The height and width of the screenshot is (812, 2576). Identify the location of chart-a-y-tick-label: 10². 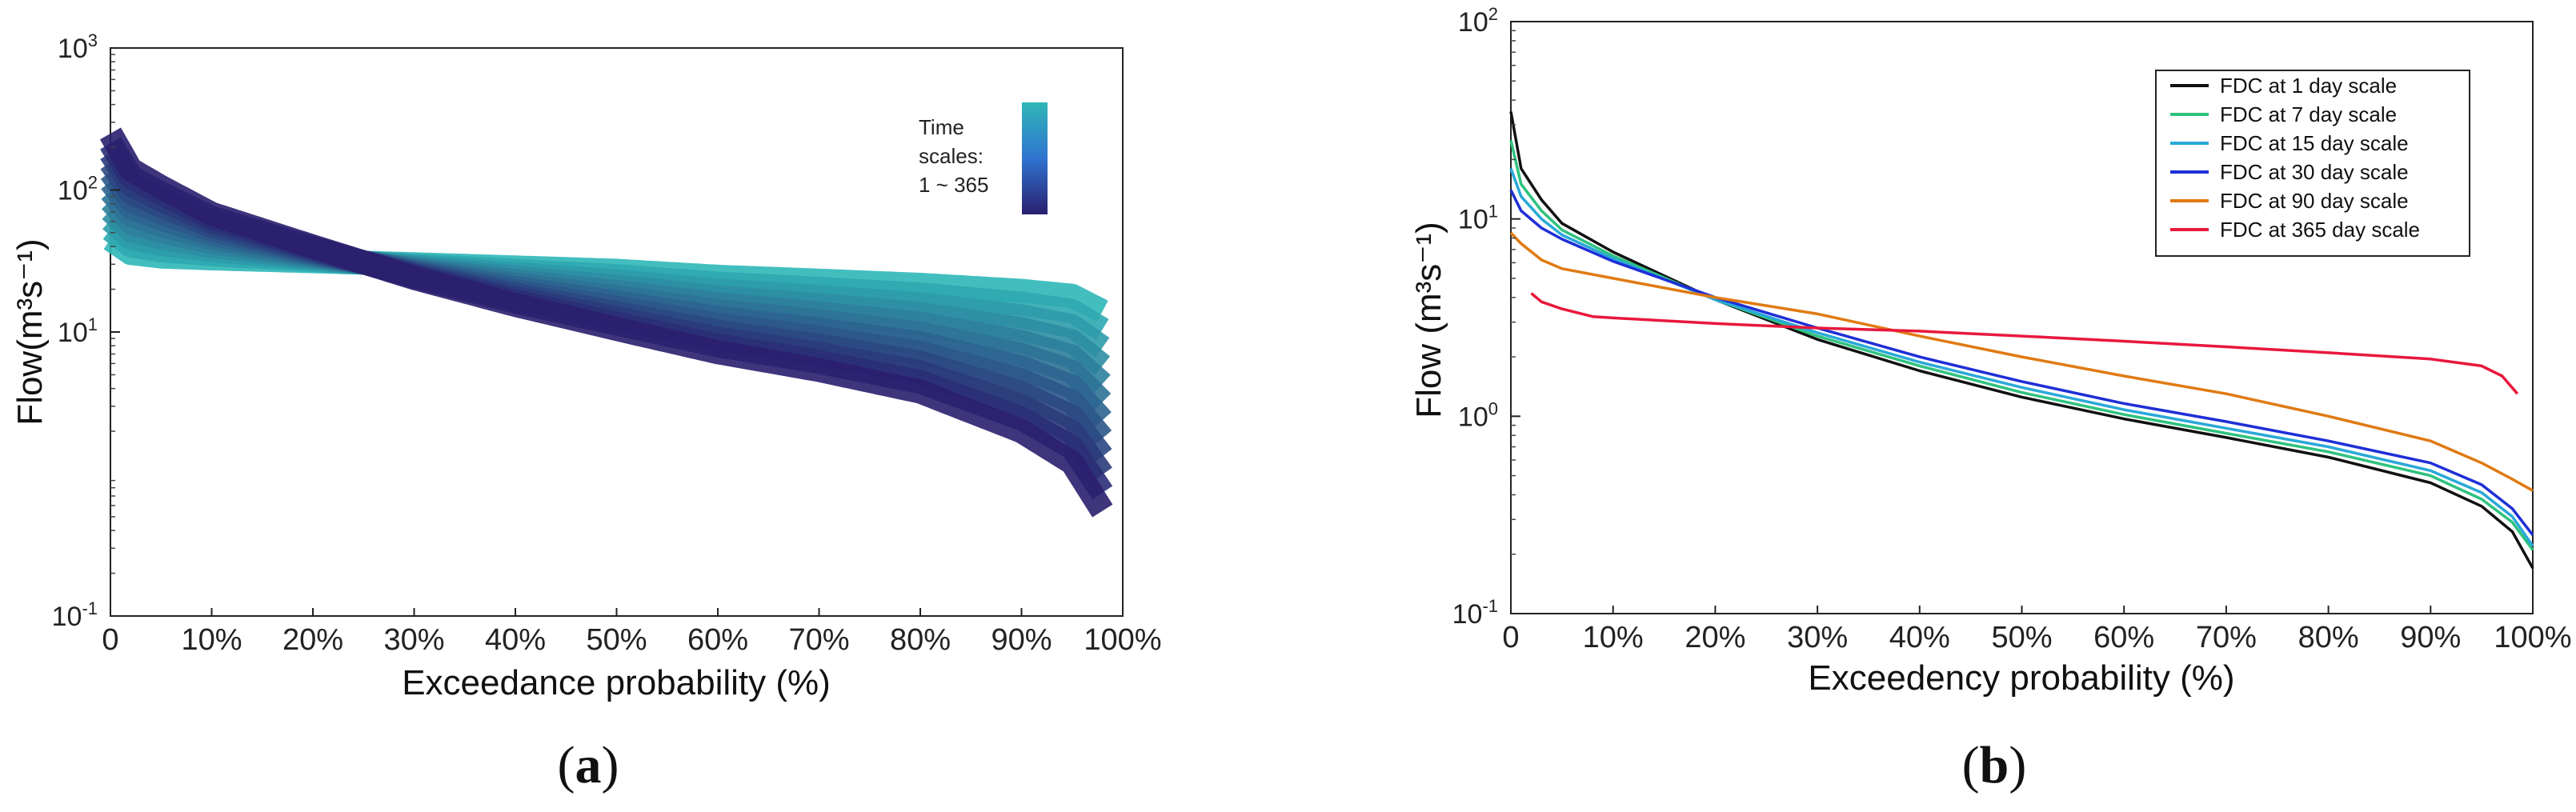
(78, 189).